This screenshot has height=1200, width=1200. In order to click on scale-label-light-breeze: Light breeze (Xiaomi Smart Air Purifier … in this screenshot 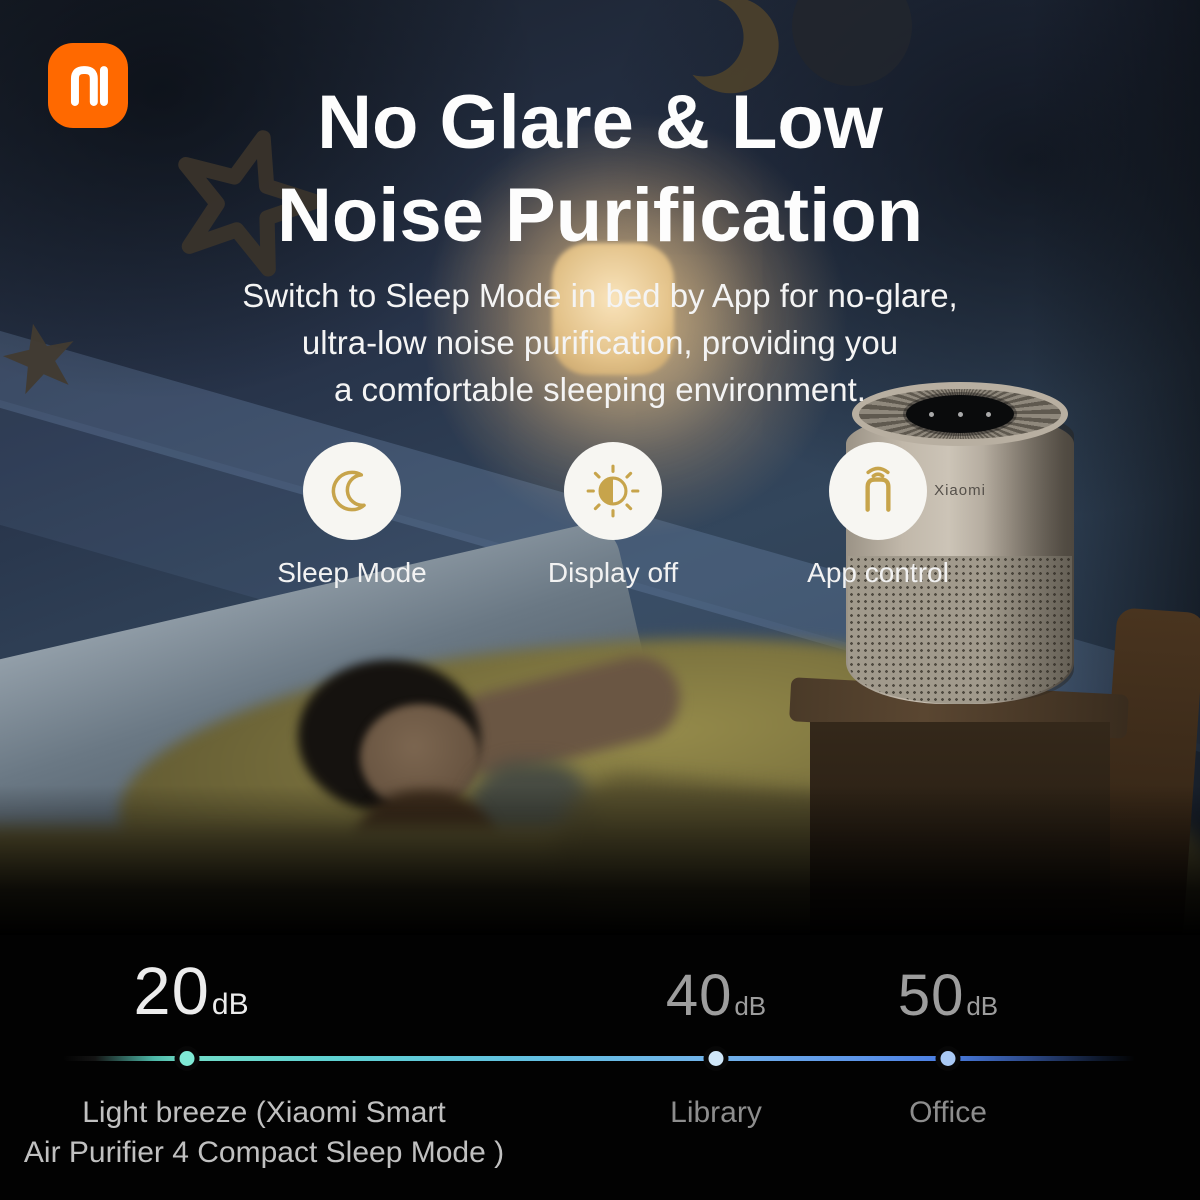, I will do `click(272, 1133)`.